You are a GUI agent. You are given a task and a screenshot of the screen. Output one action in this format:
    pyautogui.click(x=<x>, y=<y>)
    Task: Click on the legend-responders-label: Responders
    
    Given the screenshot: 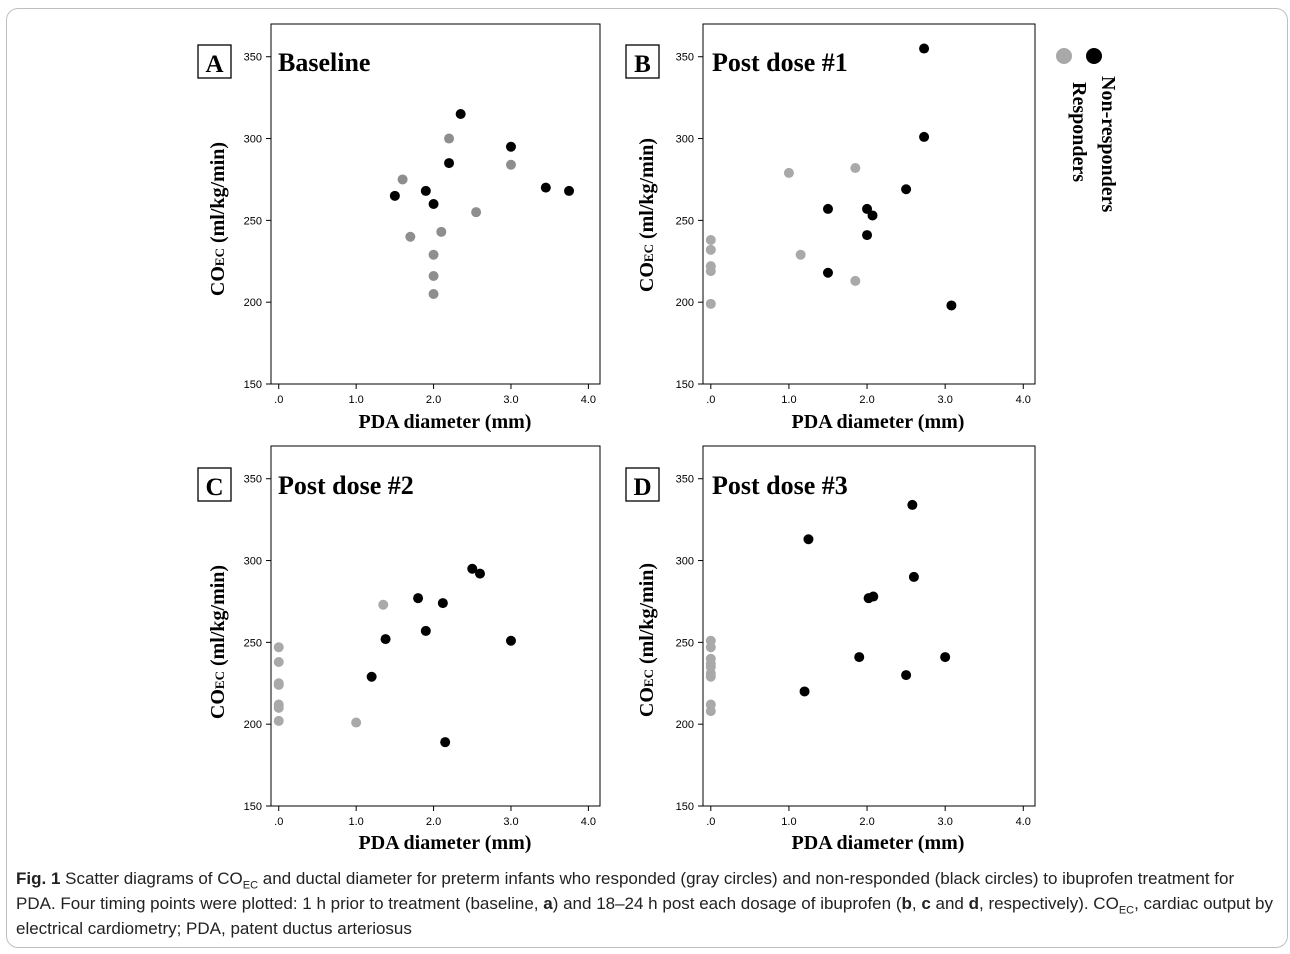 What is the action you would take?
    pyautogui.click(x=1079, y=132)
    